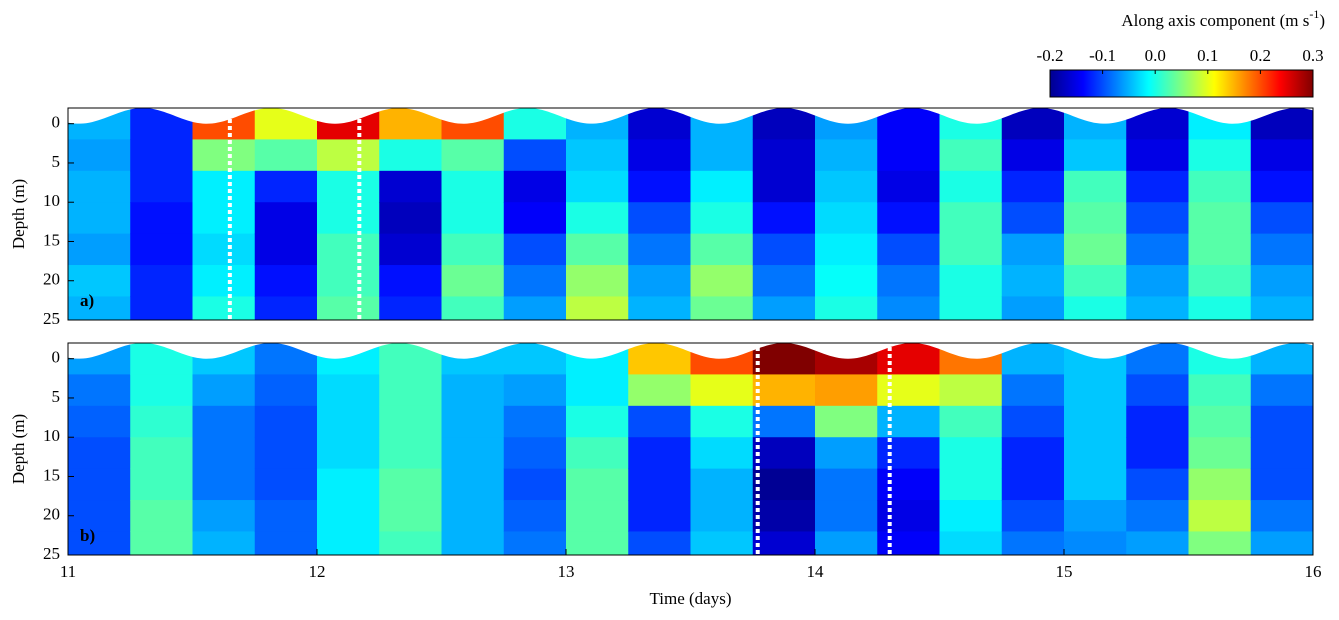 Image resolution: width=1339 pixels, height=620 pixels. I want to click on y-tick-label: 0, so click(56, 122).